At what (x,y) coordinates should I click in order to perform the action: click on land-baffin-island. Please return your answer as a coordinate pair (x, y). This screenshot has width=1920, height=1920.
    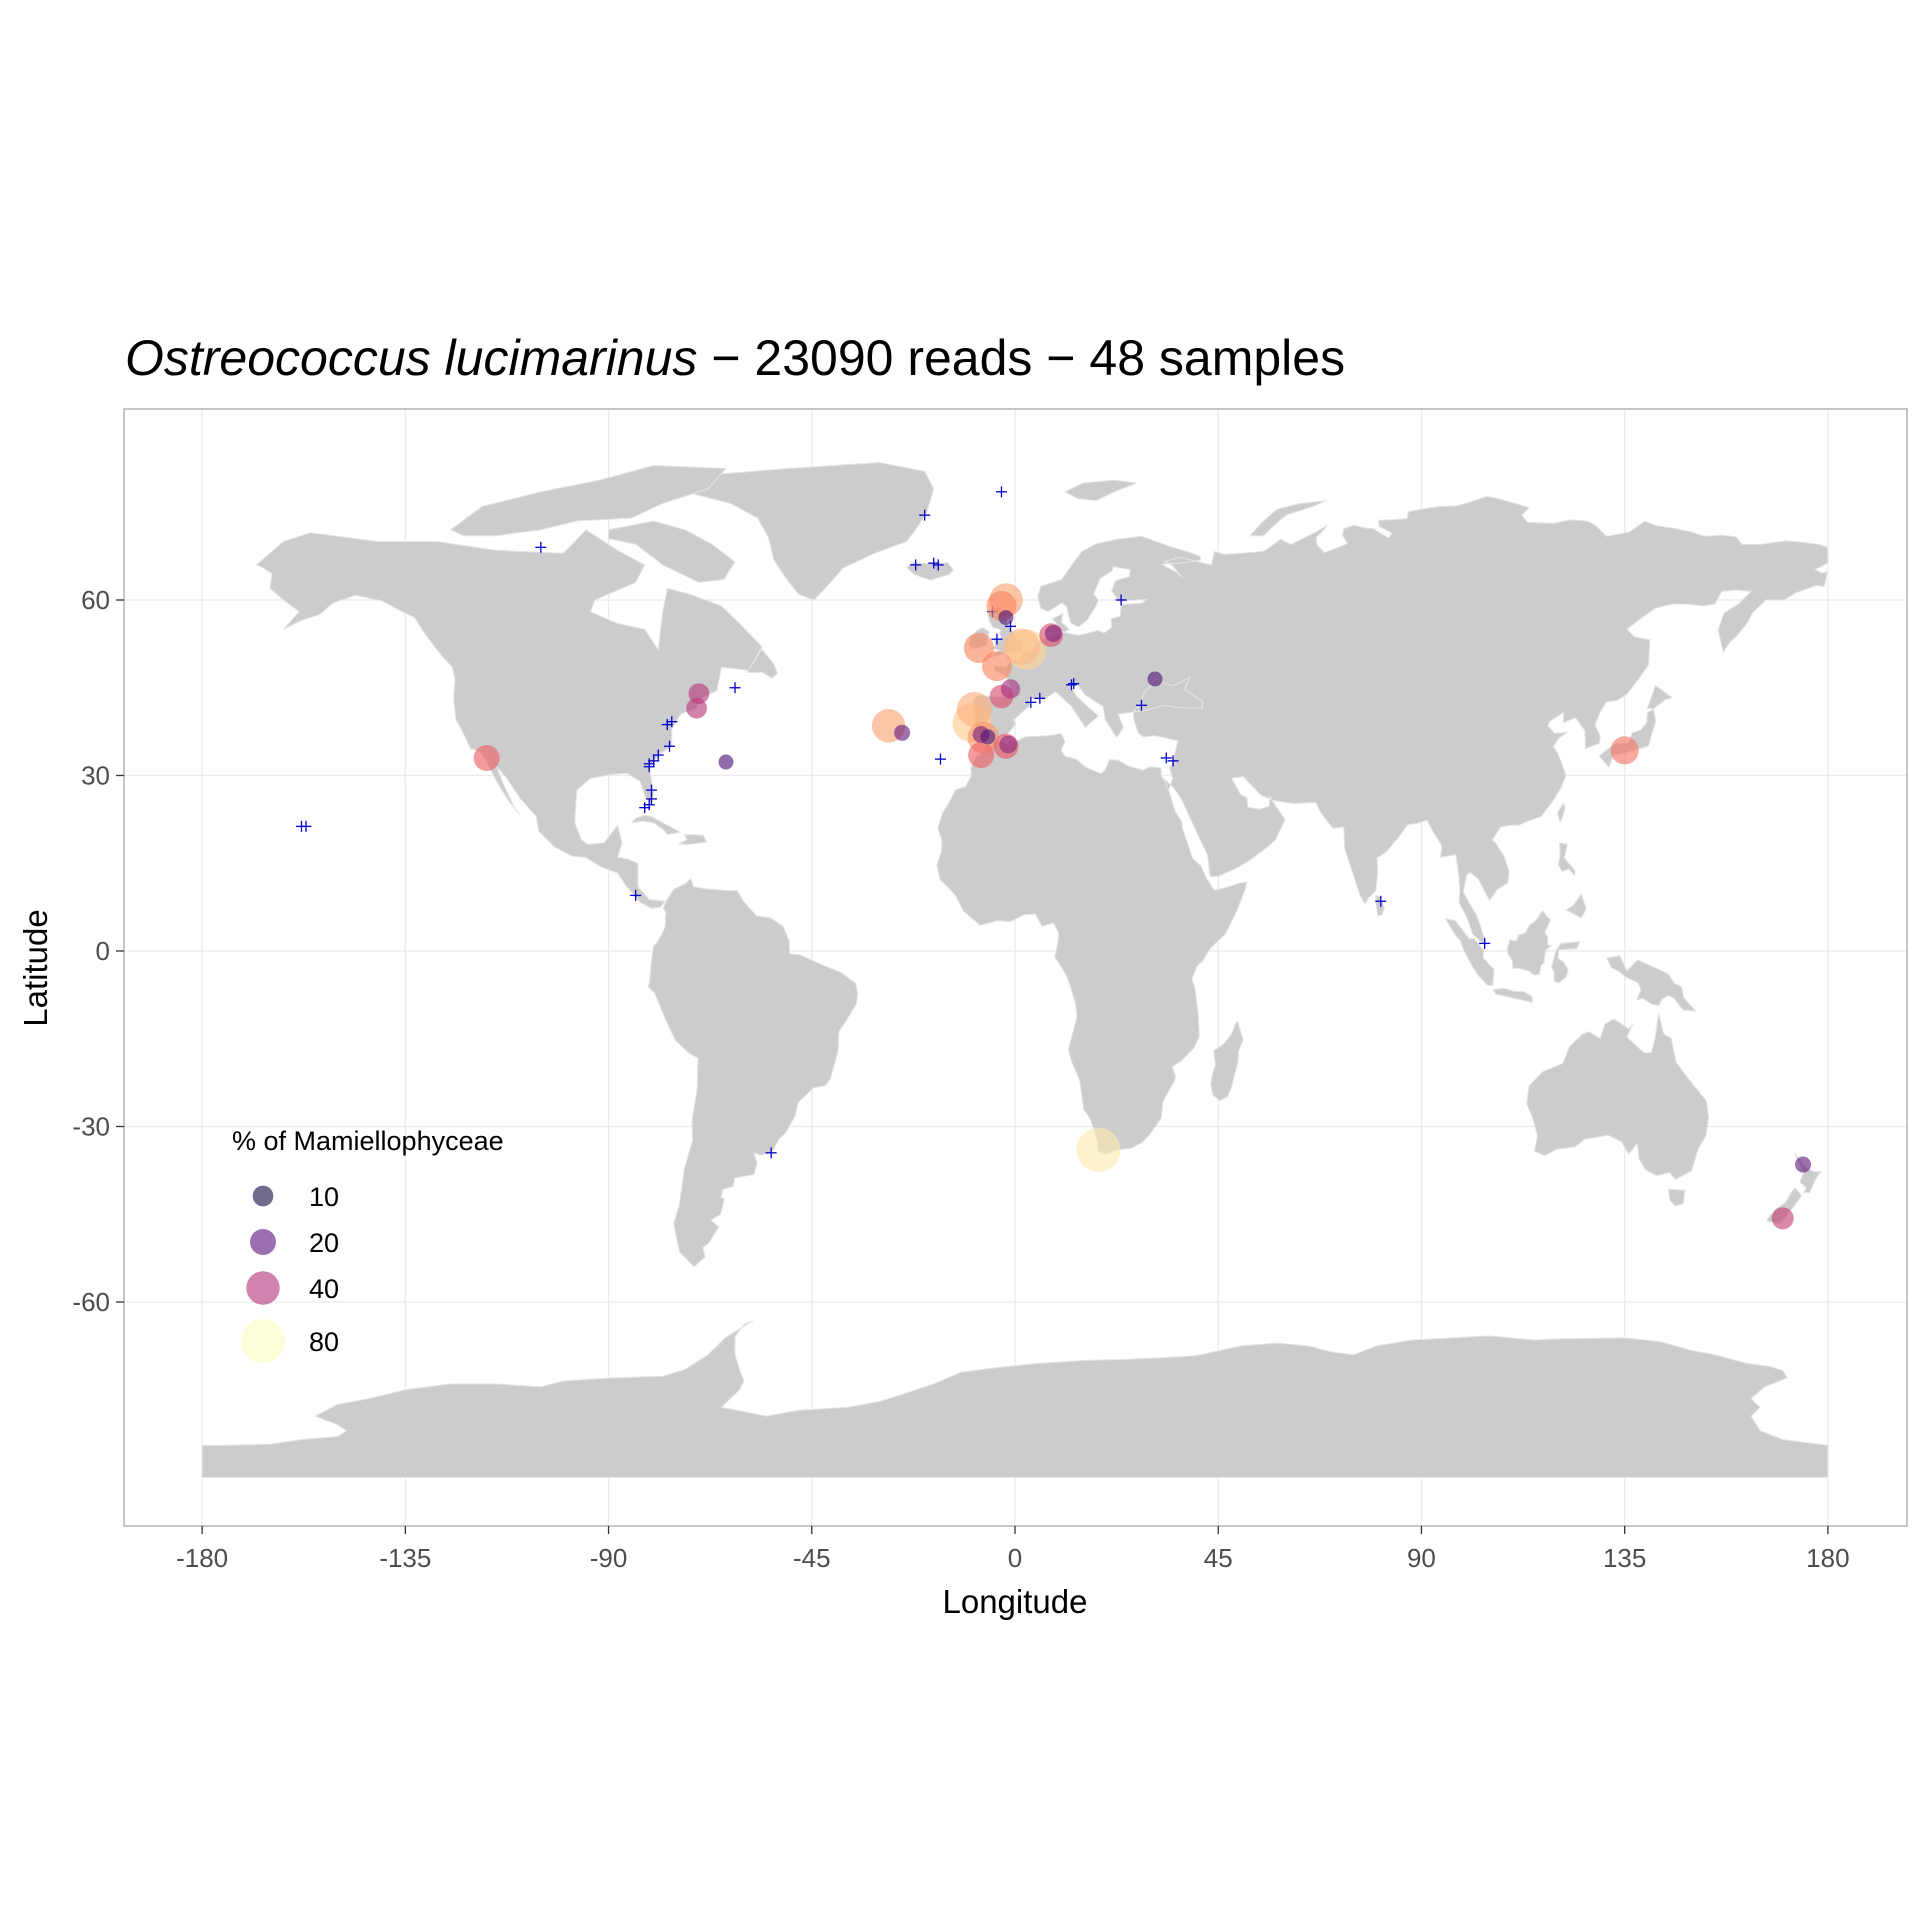
    Looking at the image, I should click on (672, 552).